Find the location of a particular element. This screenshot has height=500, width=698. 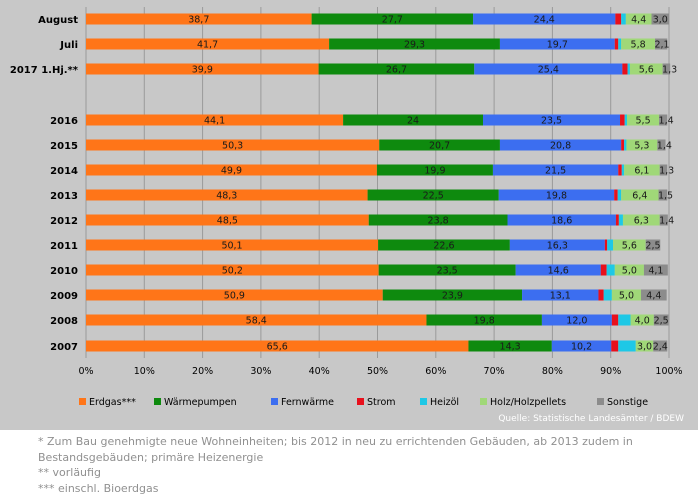

data-label: 1,5 is located at coordinates (665, 196).